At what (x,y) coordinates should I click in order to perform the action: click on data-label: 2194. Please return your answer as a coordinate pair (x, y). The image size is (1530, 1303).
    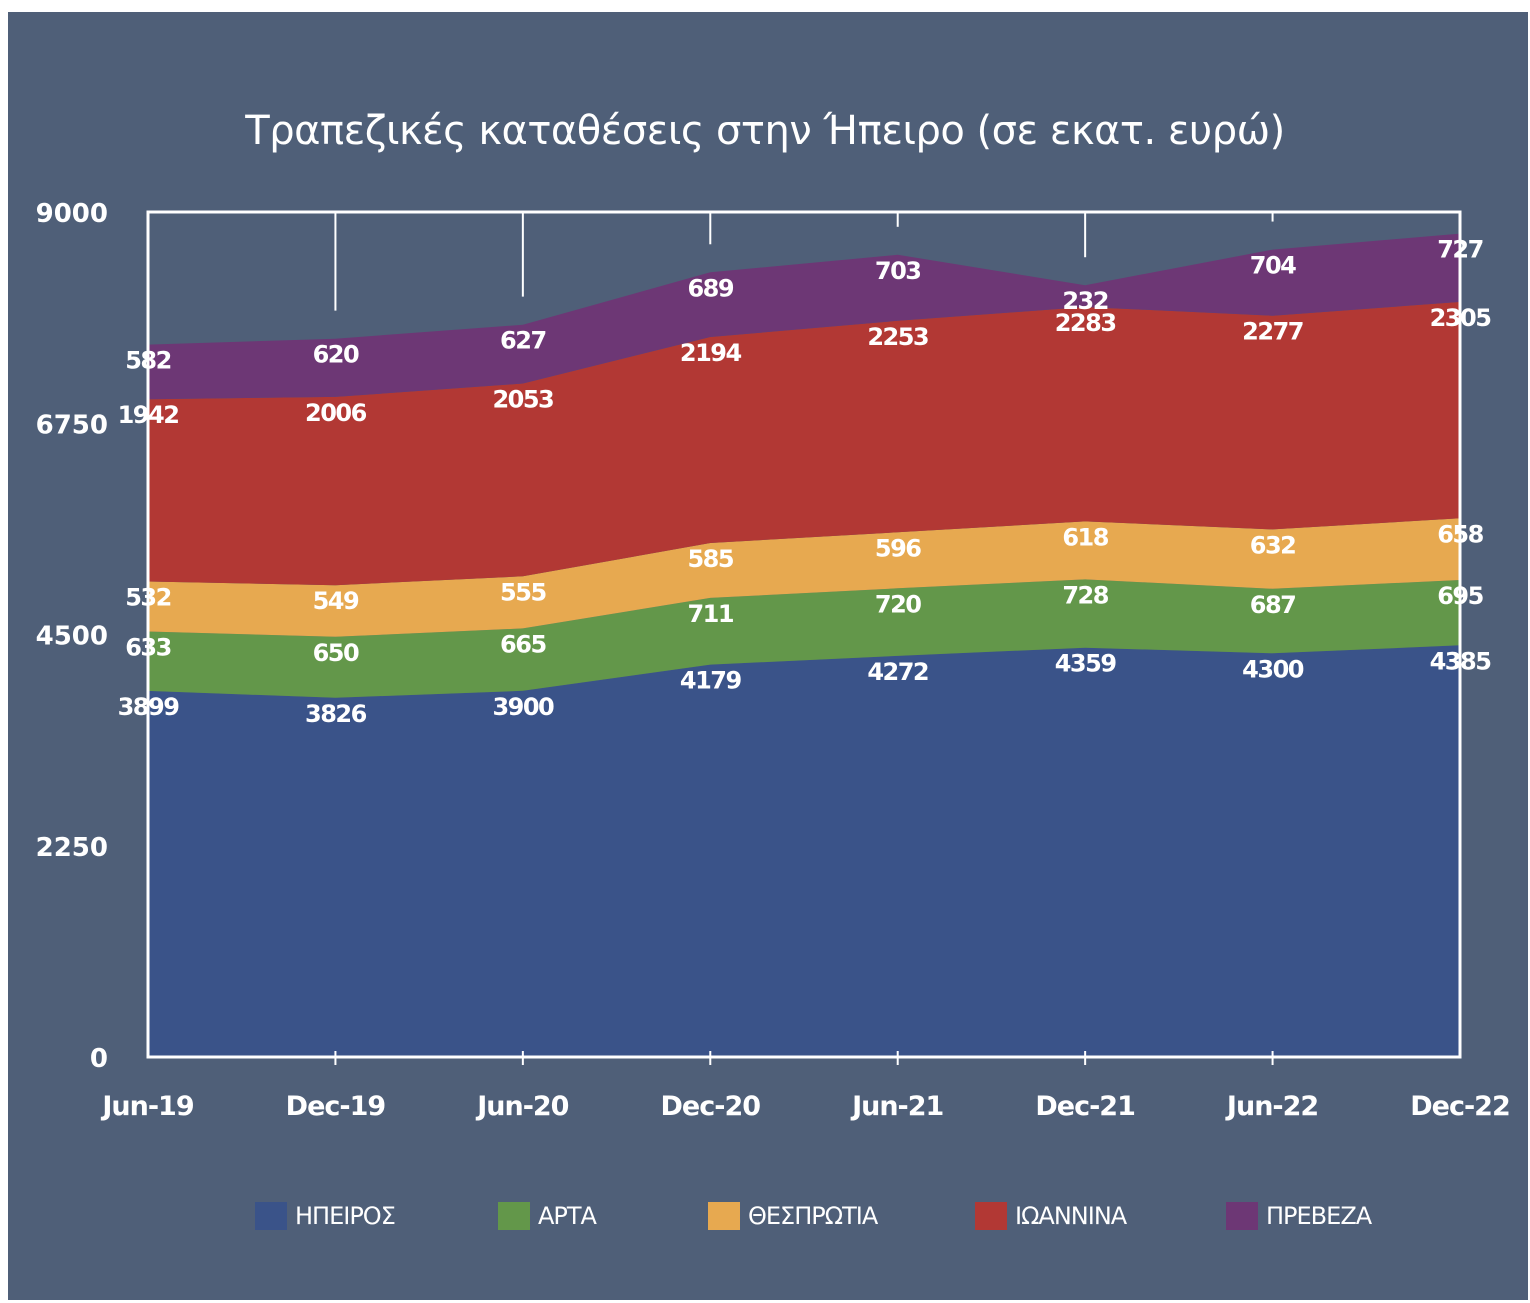
    Looking at the image, I should click on (711, 353).